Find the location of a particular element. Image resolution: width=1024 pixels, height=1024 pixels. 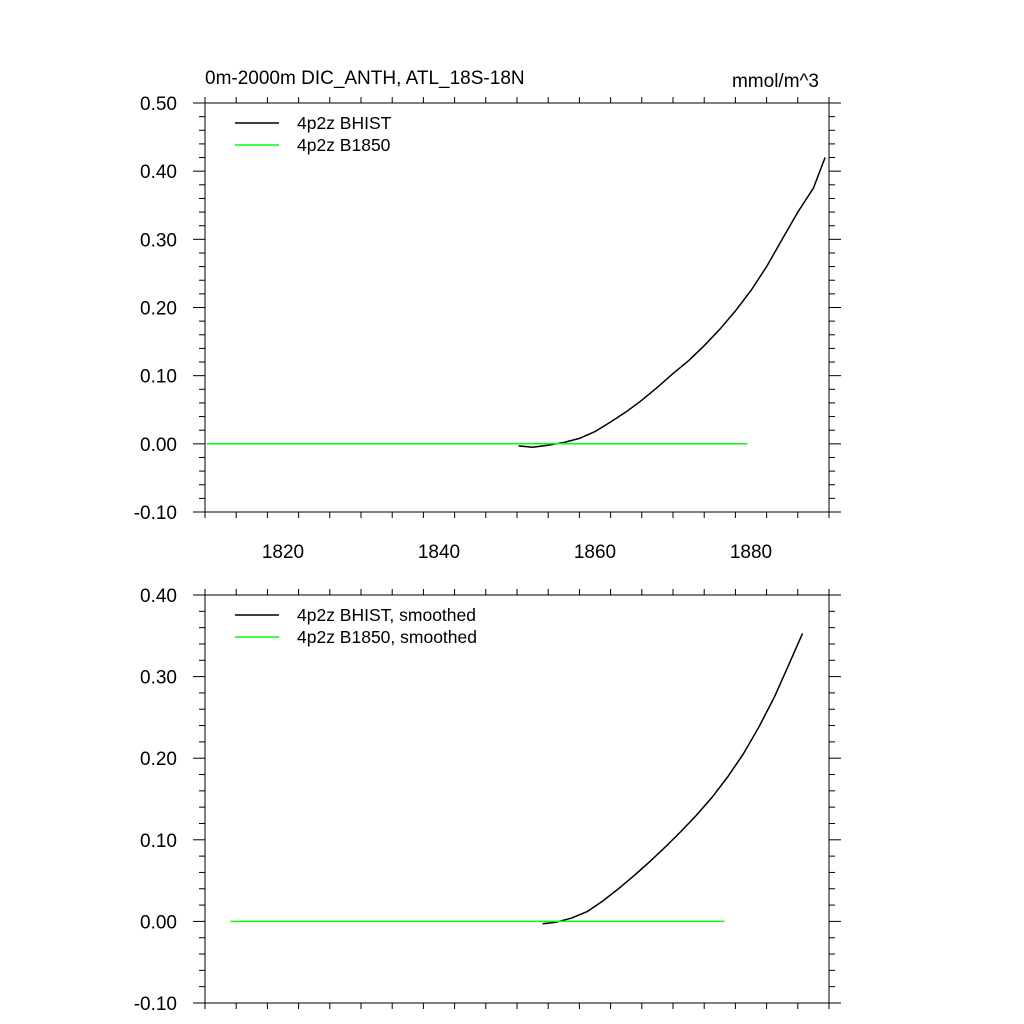

legend-label: 4p2z BHIST, smoothed is located at coordinates (386, 615).